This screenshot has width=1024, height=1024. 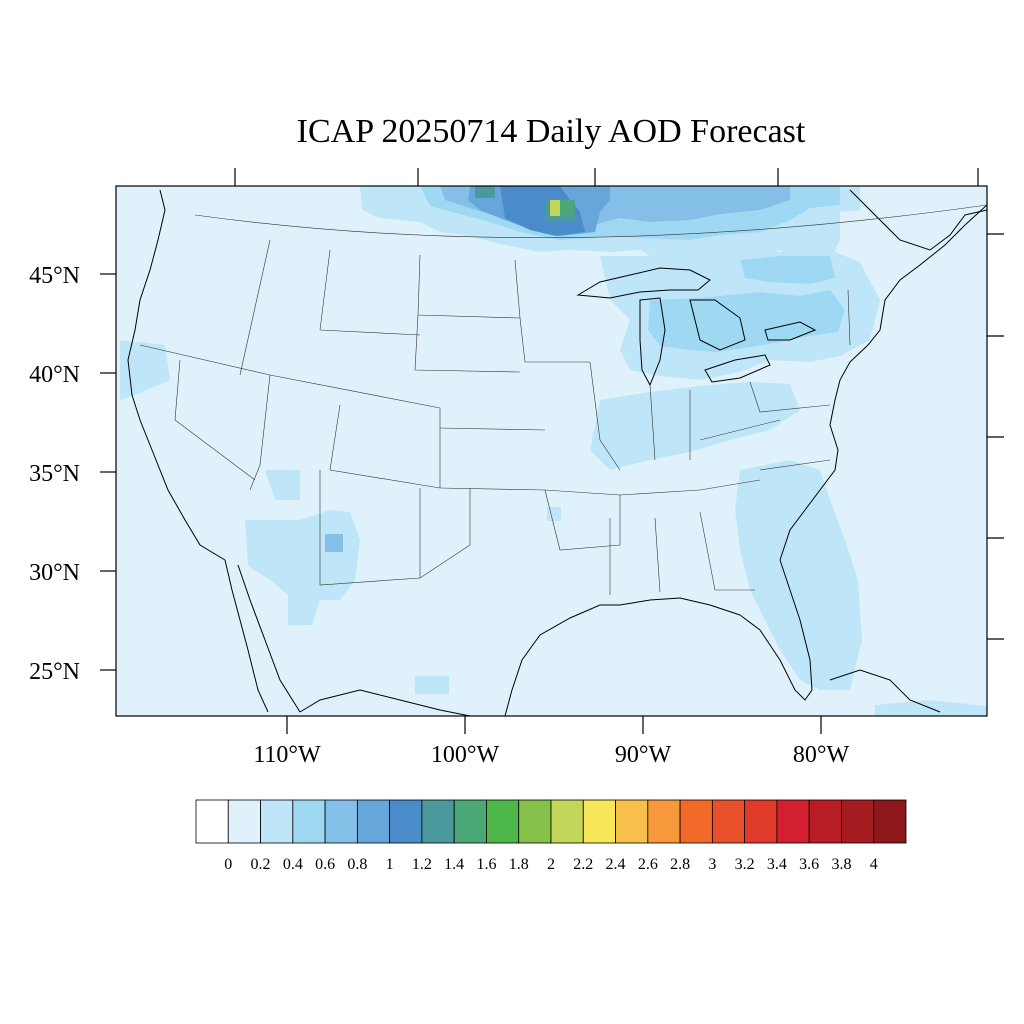 What do you see at coordinates (261, 864) in the screenshot?
I see `colorbar-tick-label: 0.2` at bounding box center [261, 864].